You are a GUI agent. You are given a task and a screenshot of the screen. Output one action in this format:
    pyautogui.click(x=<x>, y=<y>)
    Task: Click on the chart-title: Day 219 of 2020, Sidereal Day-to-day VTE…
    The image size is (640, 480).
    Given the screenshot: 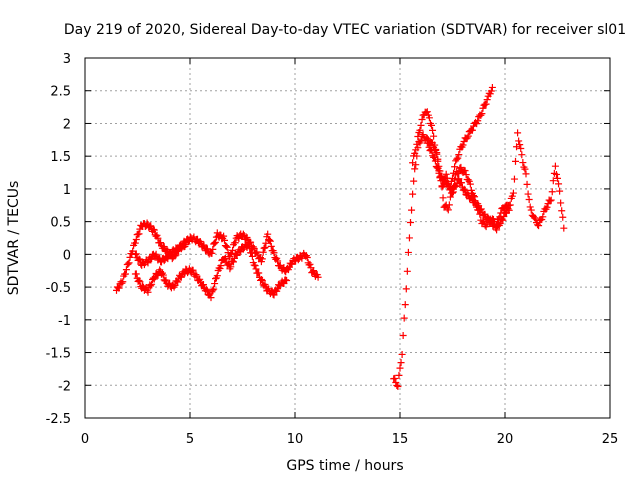 What is the action you would take?
    pyautogui.click(x=345, y=30)
    